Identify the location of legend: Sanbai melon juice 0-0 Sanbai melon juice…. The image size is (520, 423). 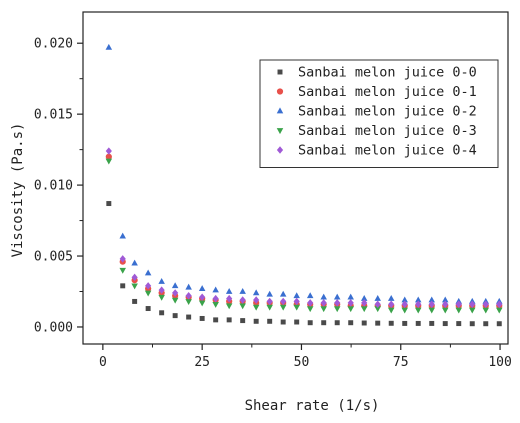
(379, 113).